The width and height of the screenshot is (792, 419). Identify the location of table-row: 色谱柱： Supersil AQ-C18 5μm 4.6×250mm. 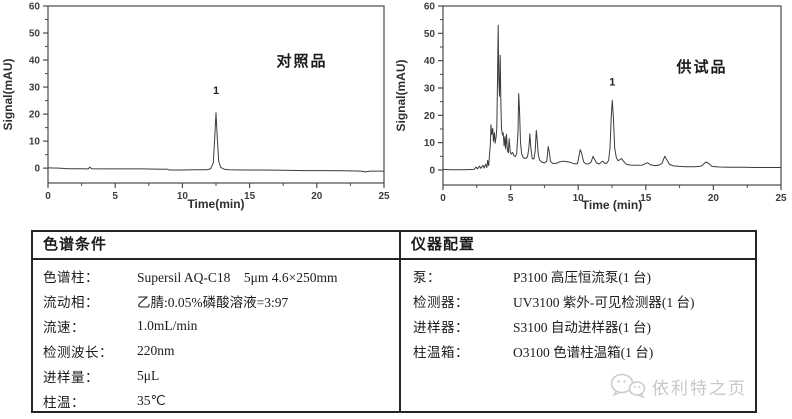
(216, 275).